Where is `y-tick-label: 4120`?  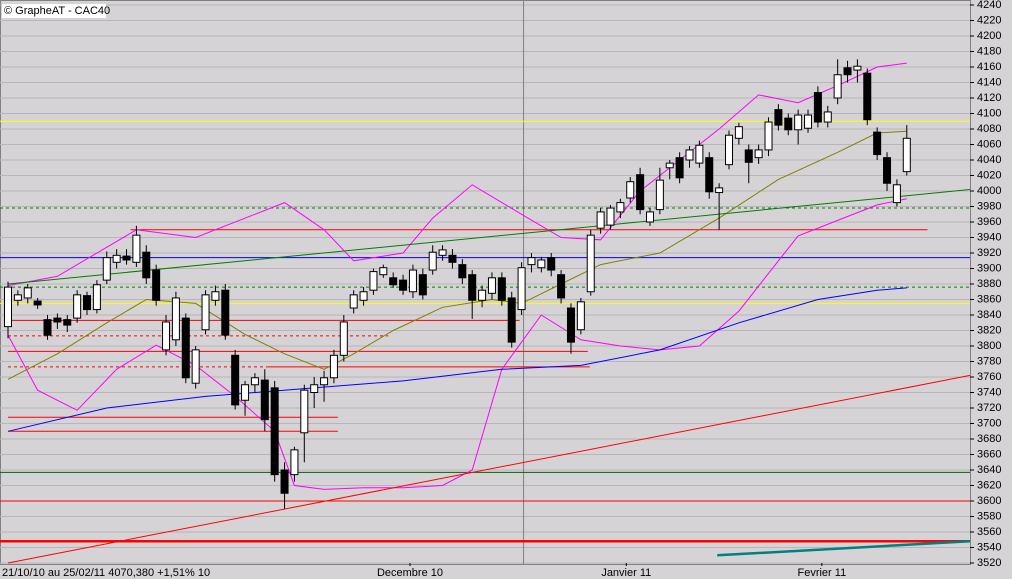
y-tick-label: 4120 is located at coordinates (989, 98).